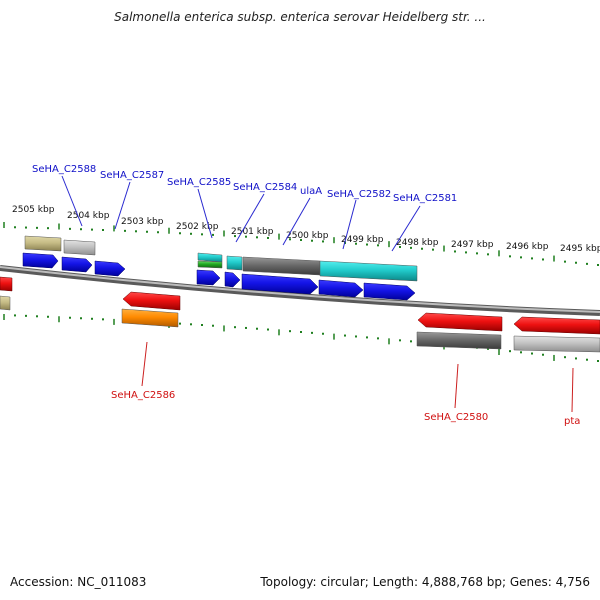  Describe the element at coordinates (33, 210) in the screenshot. I see `scale-label: 2505 kbp` at that location.